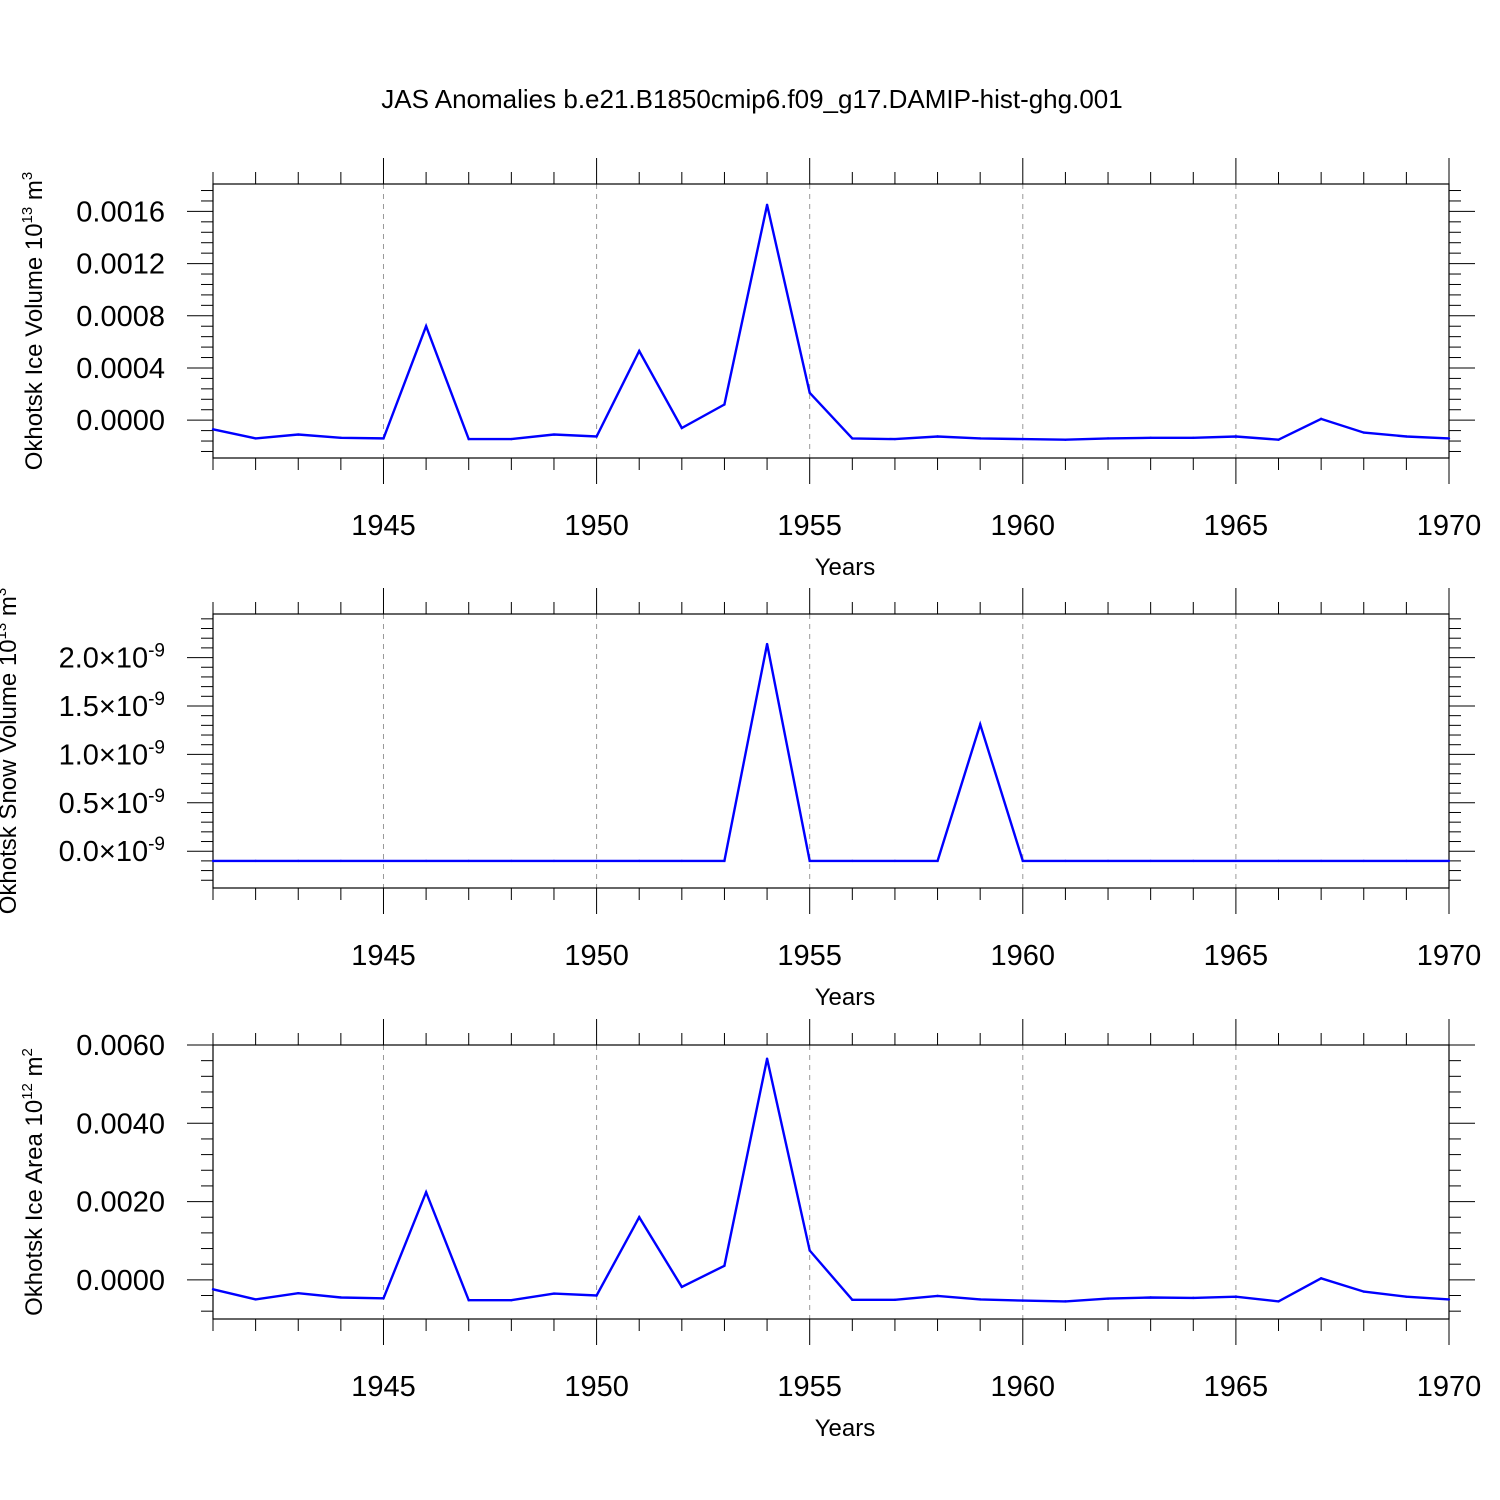  Describe the element at coordinates (27, 1091) in the screenshot. I see `y-axis-title-part: 12` at that location.